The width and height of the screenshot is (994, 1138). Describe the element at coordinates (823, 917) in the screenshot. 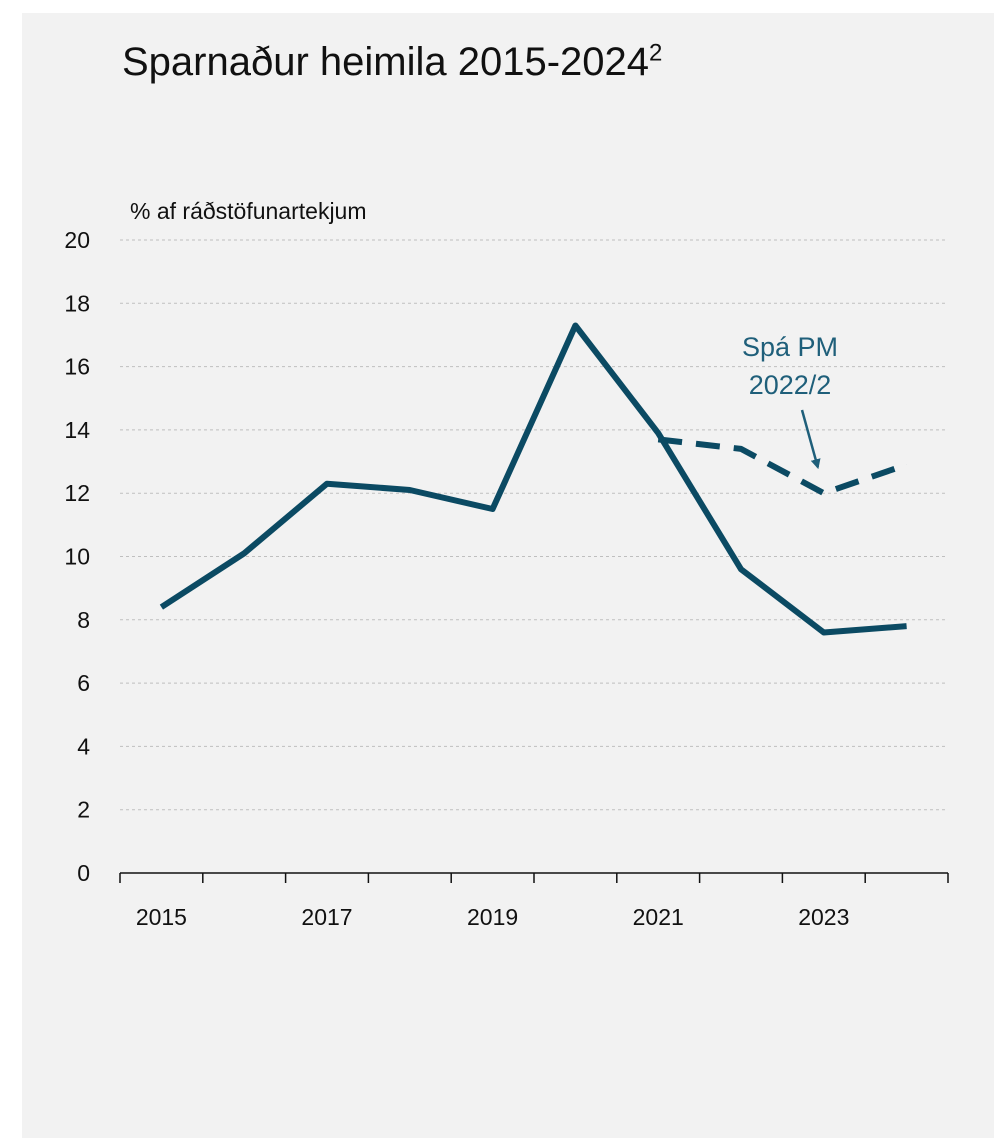

I see `x-tick-label: 2023` at that location.